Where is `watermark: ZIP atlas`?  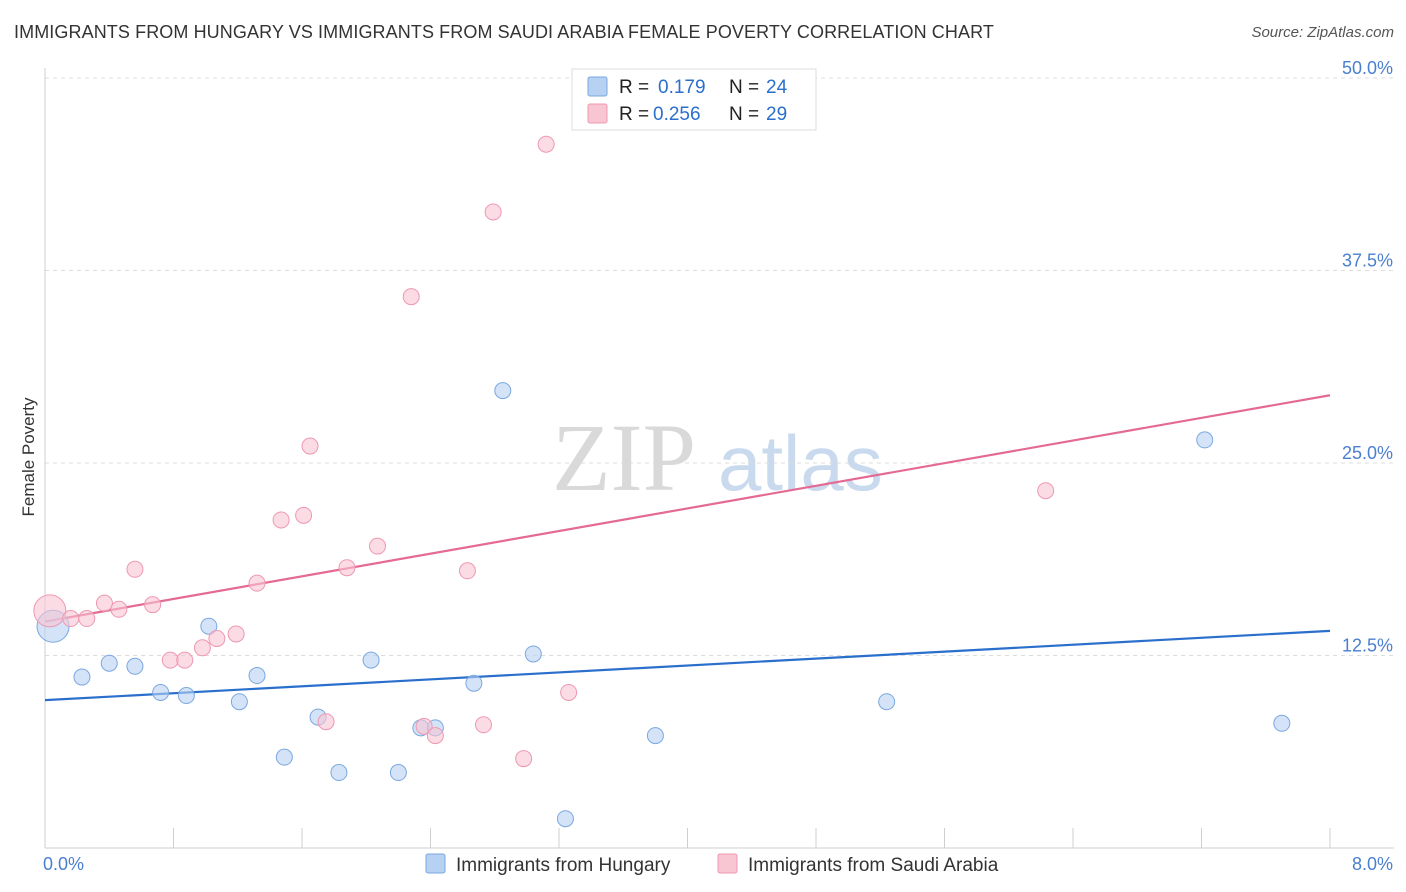
watermark: ZIP atlas is located at coordinates (717, 457).